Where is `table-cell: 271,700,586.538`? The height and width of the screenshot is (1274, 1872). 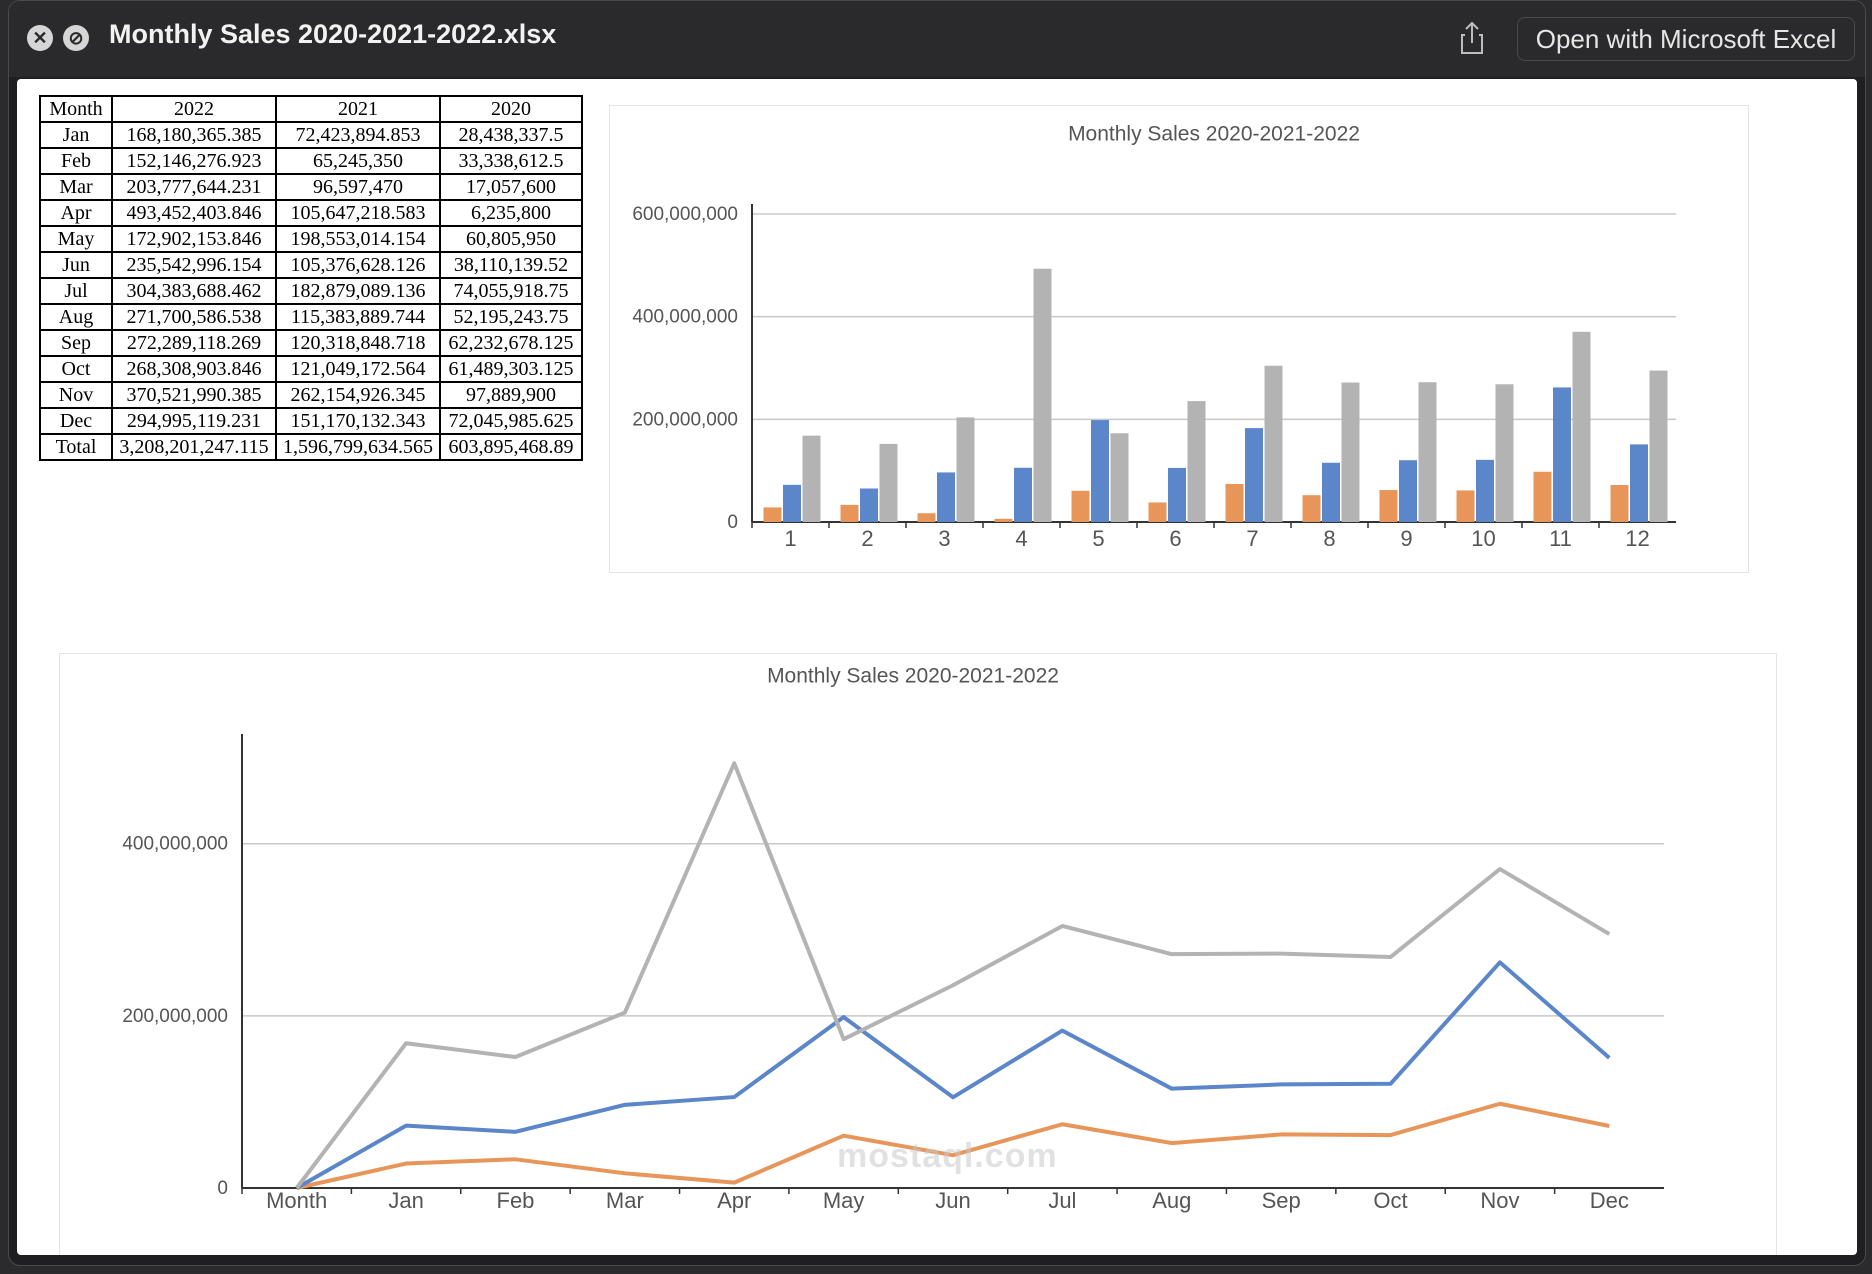
table-cell: 271,700,586.538 is located at coordinates (194, 317).